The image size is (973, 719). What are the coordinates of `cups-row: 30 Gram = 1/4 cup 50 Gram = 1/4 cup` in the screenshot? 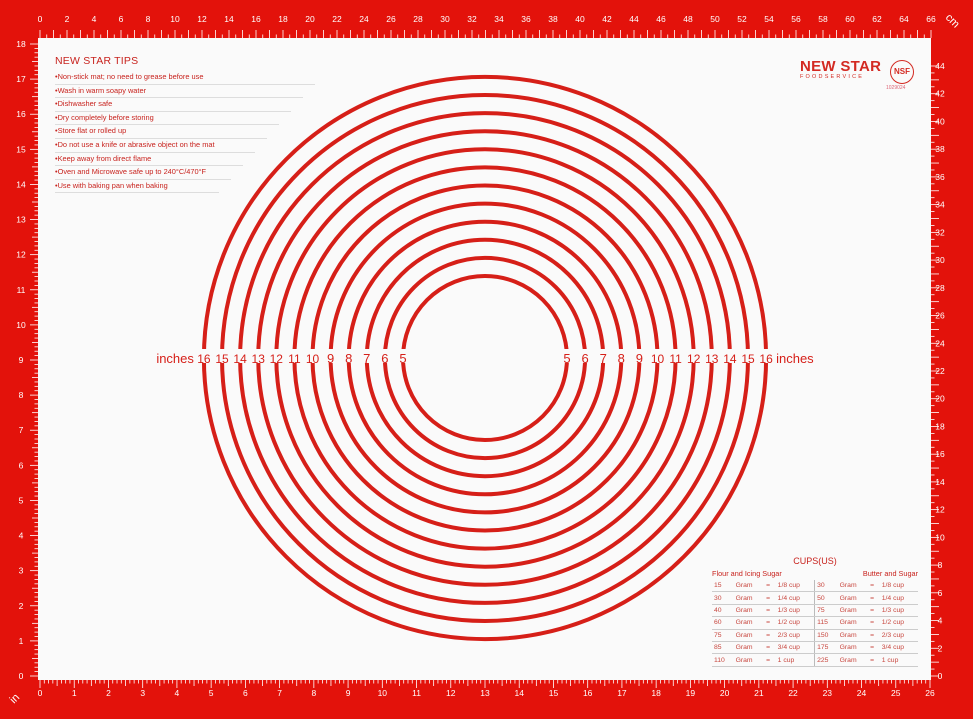 It's located at (815, 598).